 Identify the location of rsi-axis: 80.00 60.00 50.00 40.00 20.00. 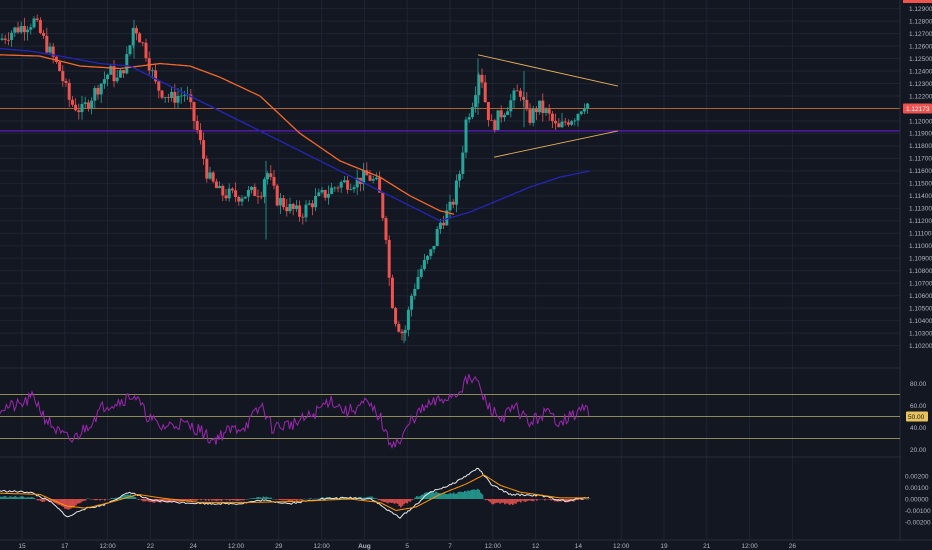
(917, 417).